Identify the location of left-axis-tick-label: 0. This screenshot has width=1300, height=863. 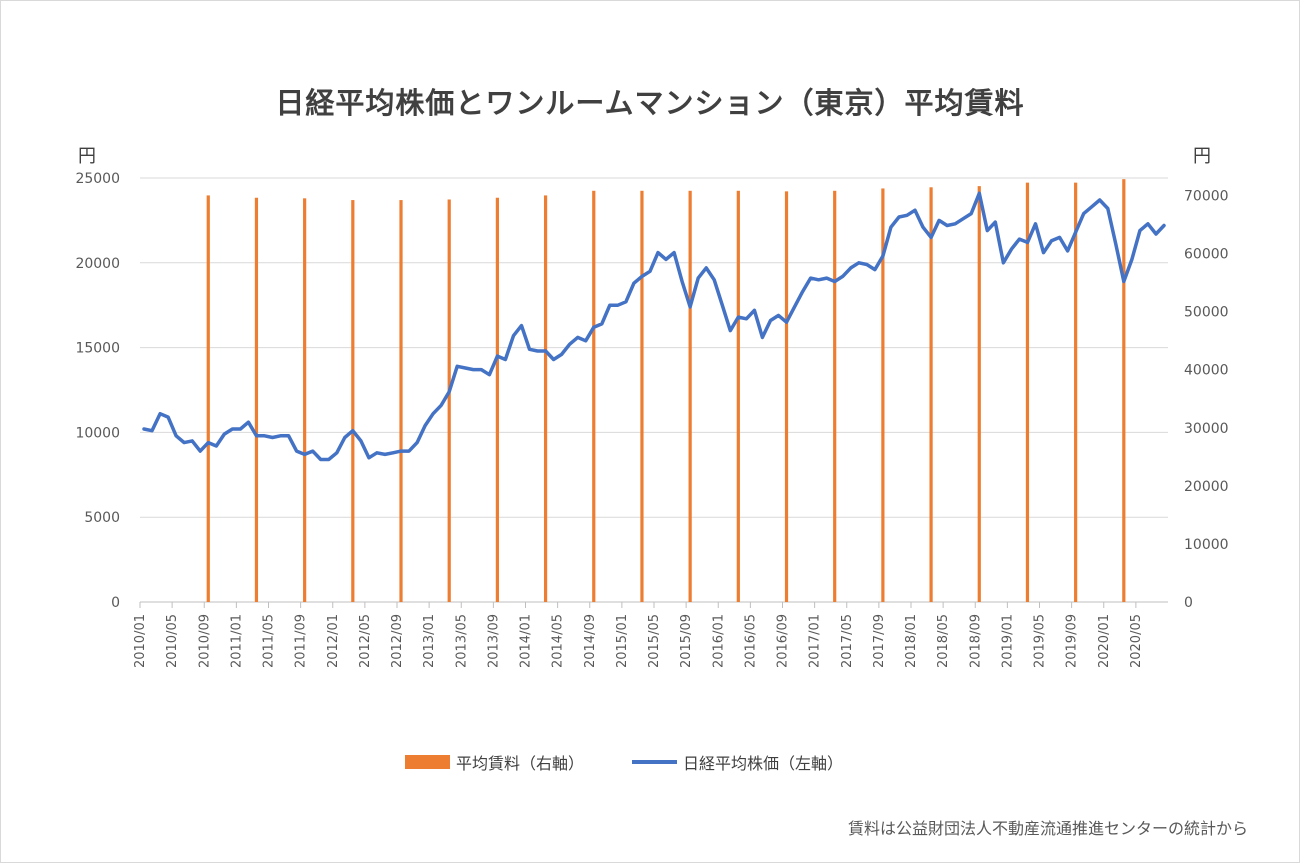
(115, 603).